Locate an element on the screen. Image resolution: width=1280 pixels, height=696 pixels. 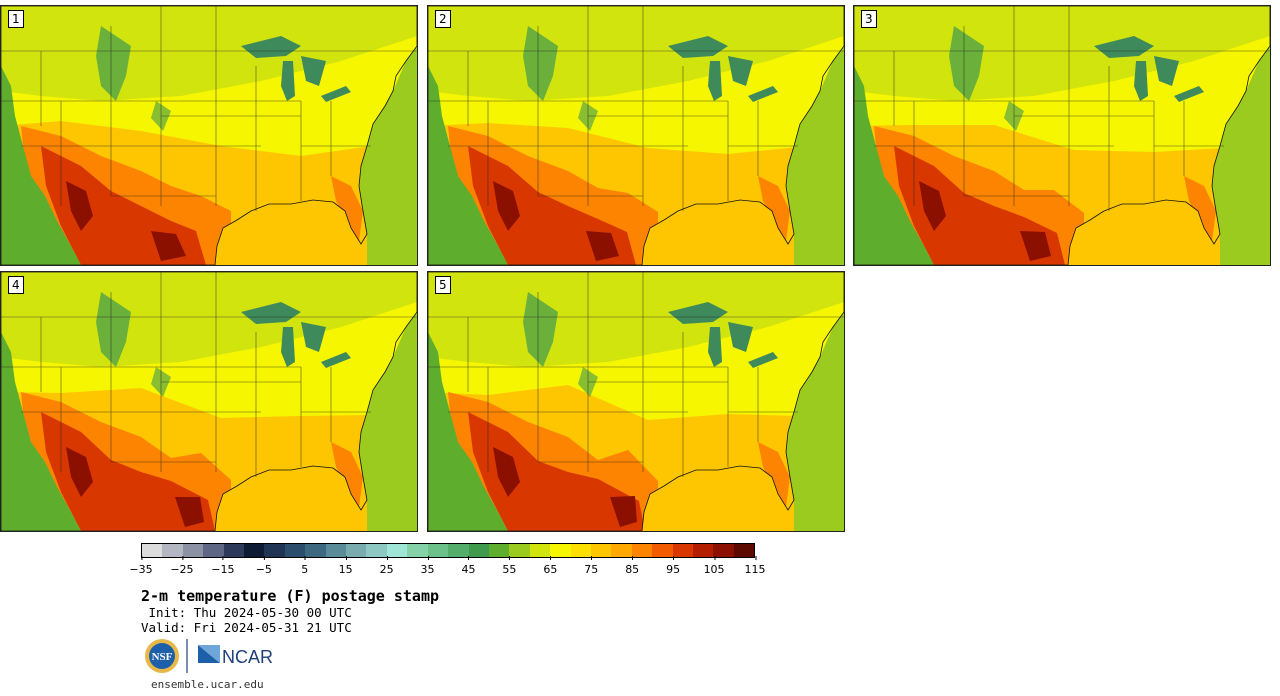
colorbar-tick: 95 is located at coordinates (673, 566).